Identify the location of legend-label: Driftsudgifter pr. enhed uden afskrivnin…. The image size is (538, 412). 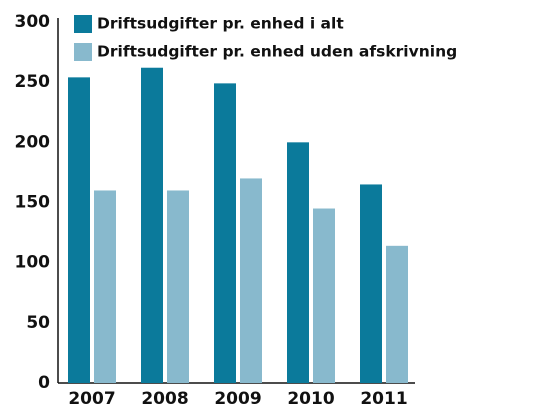
(277, 52).